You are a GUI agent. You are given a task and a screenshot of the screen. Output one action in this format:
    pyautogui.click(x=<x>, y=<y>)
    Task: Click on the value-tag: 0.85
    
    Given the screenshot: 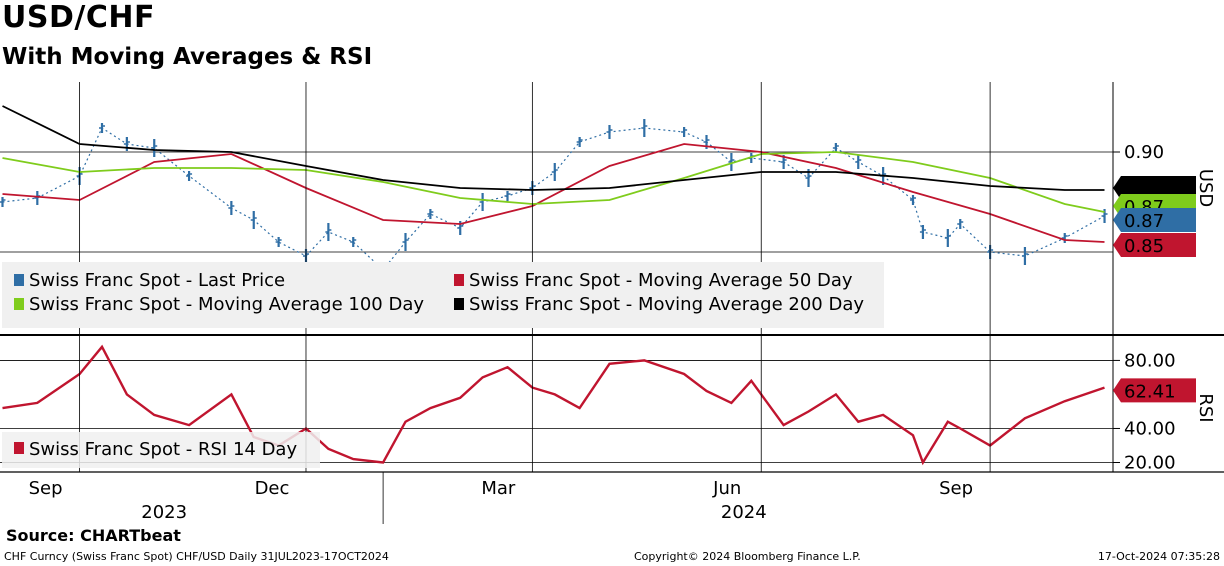 What is the action you would take?
    pyautogui.click(x=1154, y=245)
    